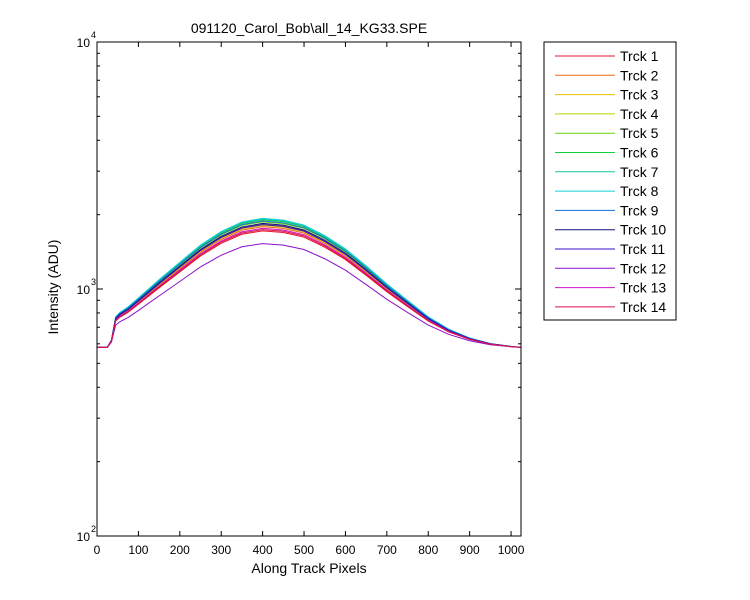  I want to click on legend-label: Trck 5, so click(639, 133).